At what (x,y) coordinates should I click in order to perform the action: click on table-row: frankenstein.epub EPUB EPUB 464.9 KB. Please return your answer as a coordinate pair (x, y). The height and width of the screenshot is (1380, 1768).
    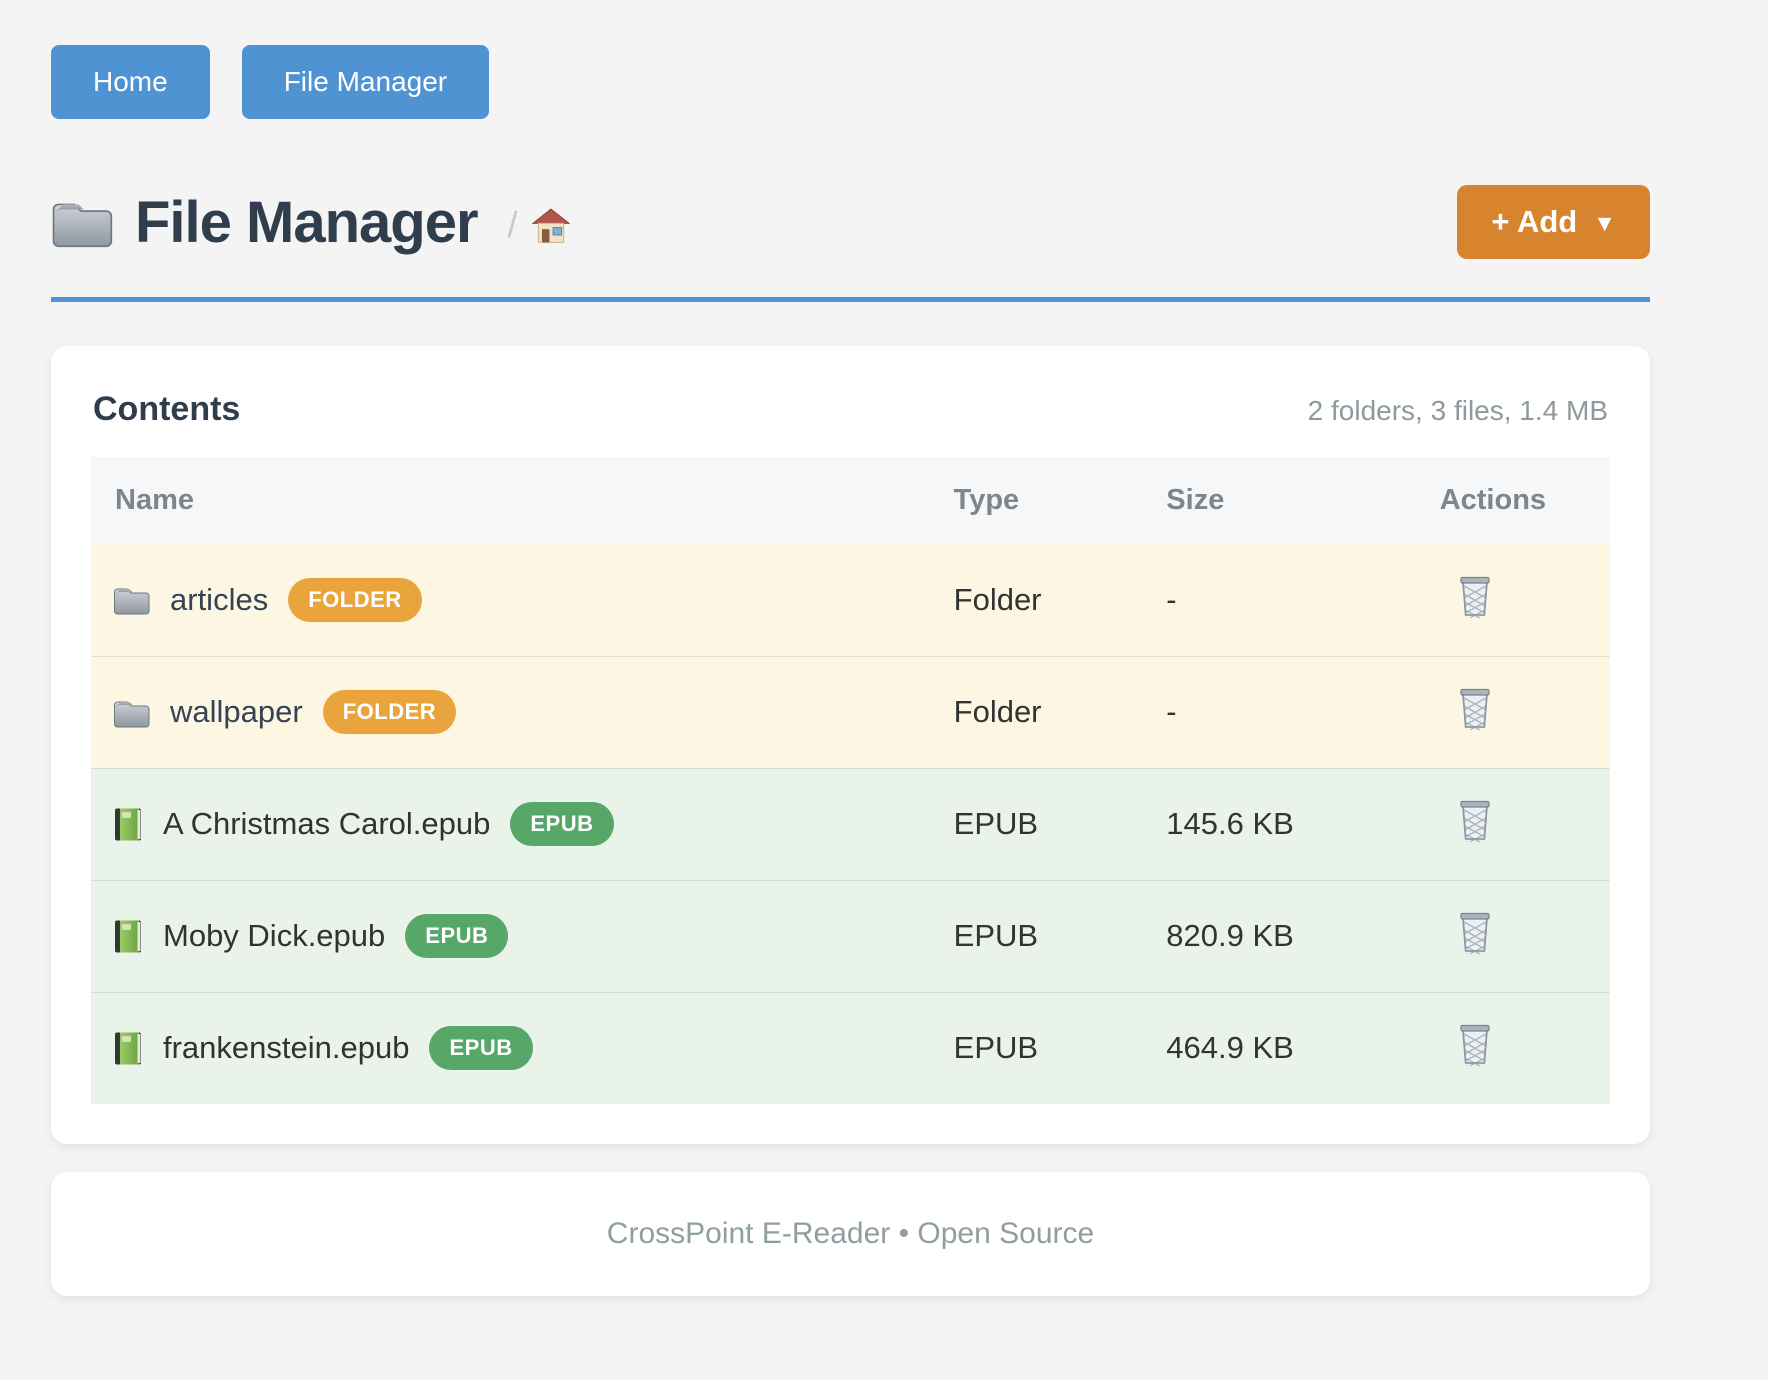
    Looking at the image, I should click on (850, 1048).